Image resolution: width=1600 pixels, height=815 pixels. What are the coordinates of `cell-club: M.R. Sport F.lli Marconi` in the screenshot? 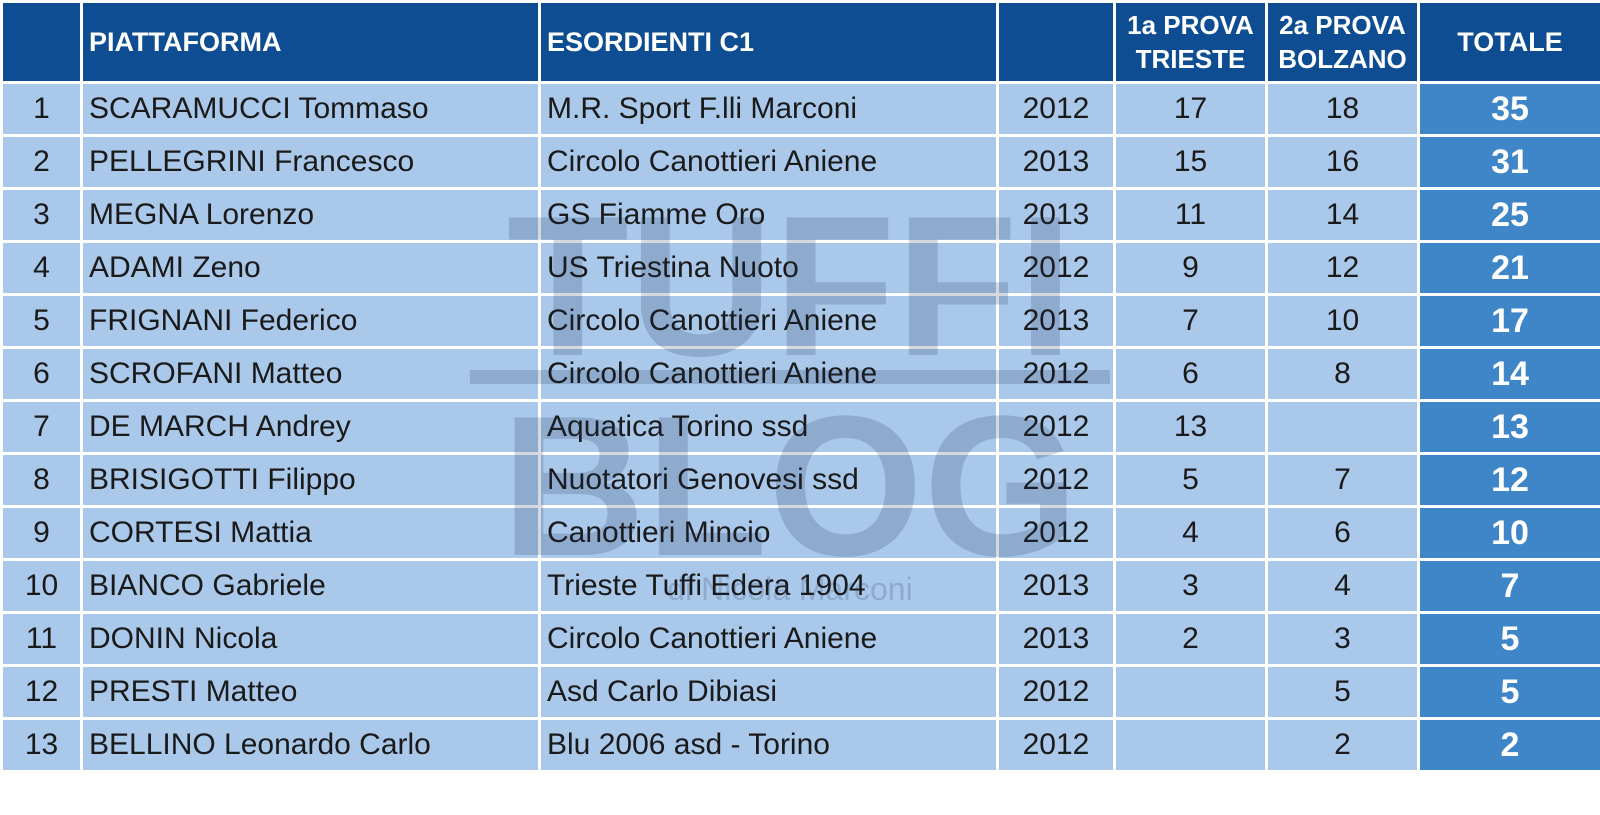 It's located at (768, 109).